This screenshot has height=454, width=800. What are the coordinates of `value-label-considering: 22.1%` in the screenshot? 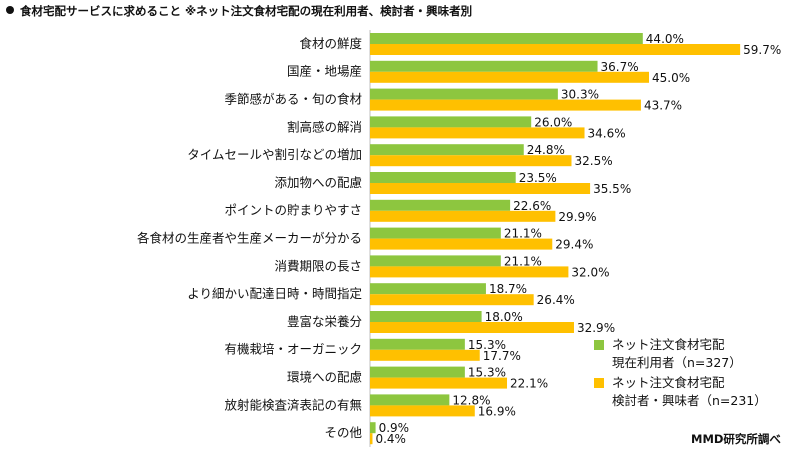 It's located at (529, 384).